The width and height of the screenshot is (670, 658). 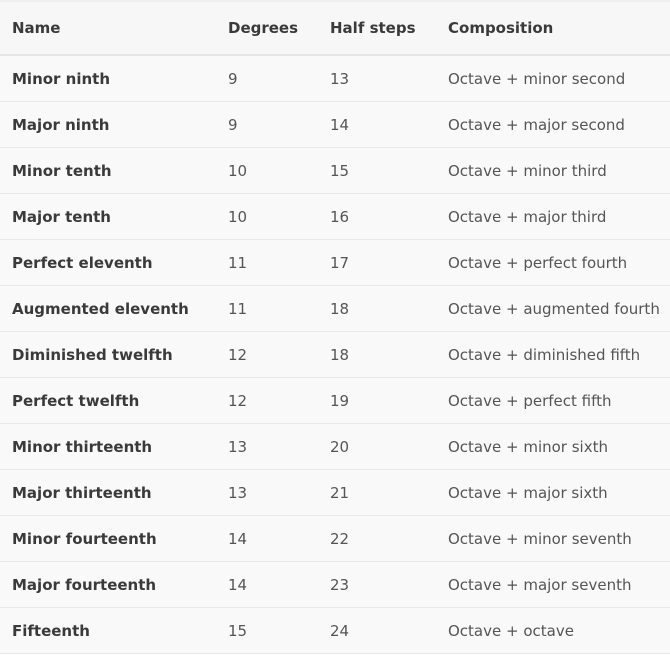 I want to click on table-row: Major ninth 9 14 Octave + major second, so click(x=335, y=124).